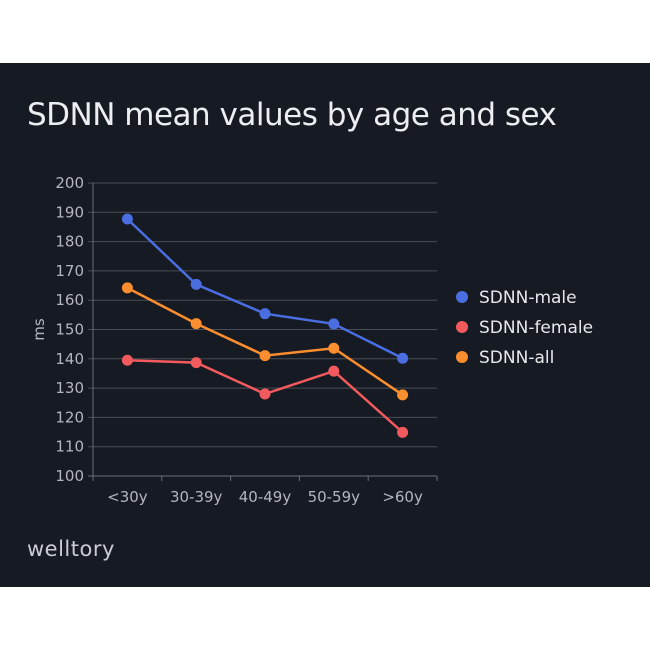 This screenshot has height=650, width=650. I want to click on legend-label: SDNN-all, so click(516, 358).